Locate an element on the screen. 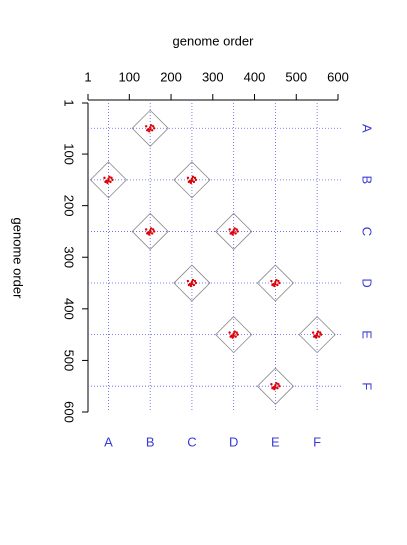 This screenshot has height=545, width=407. y-category-label: A is located at coordinates (367, 128).